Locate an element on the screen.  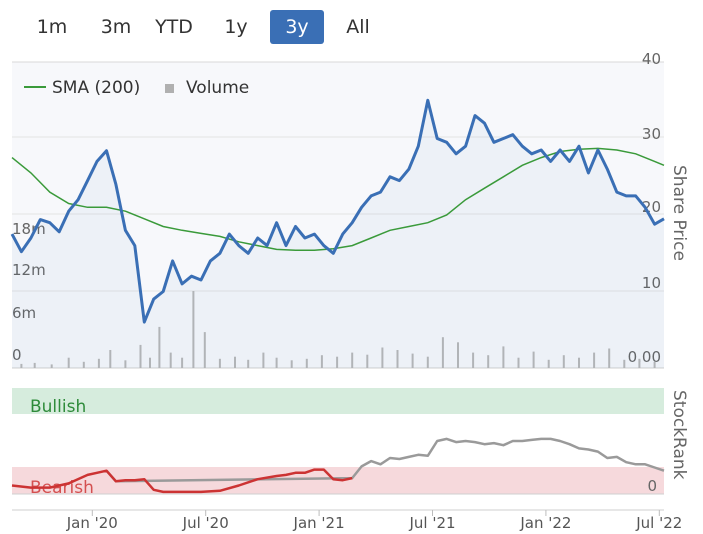
legend-sma-label: SMA (200) is located at coordinates (96, 88).